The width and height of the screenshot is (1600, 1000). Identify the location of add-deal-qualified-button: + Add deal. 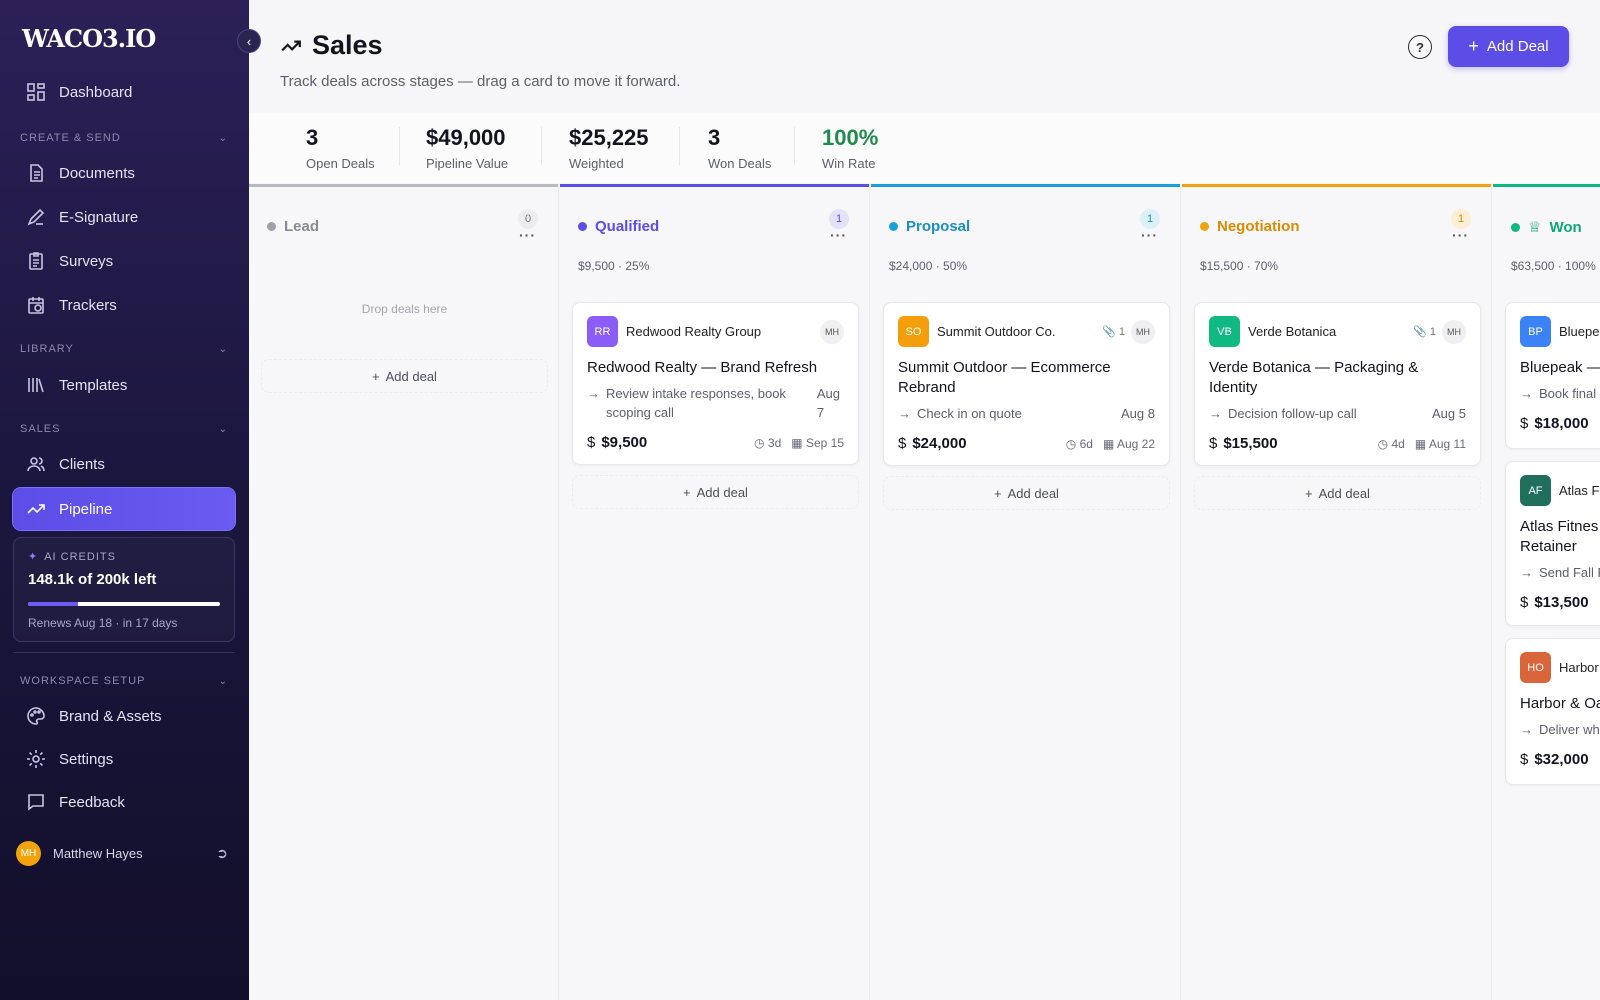
(715, 492).